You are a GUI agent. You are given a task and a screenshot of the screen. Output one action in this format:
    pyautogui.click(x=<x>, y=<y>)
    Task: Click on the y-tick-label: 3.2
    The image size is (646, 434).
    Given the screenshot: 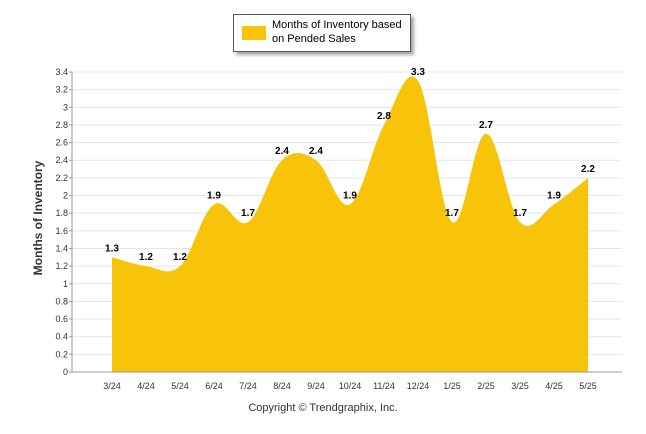 What is the action you would take?
    pyautogui.click(x=61, y=90)
    